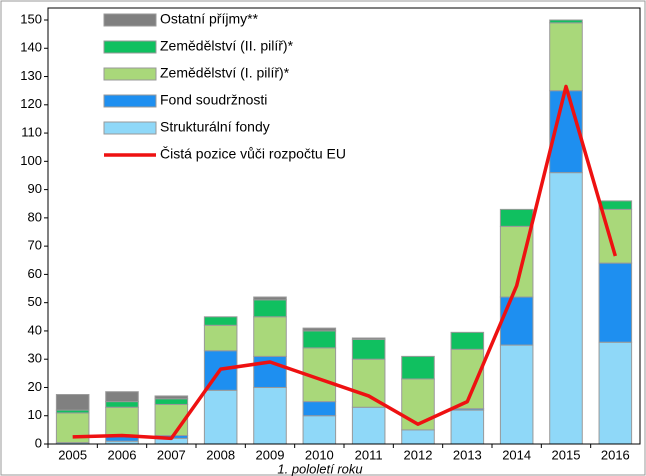 The image size is (646, 476). Describe the element at coordinates (615, 454) in the screenshot. I see `x-tick-label: 2016` at that location.